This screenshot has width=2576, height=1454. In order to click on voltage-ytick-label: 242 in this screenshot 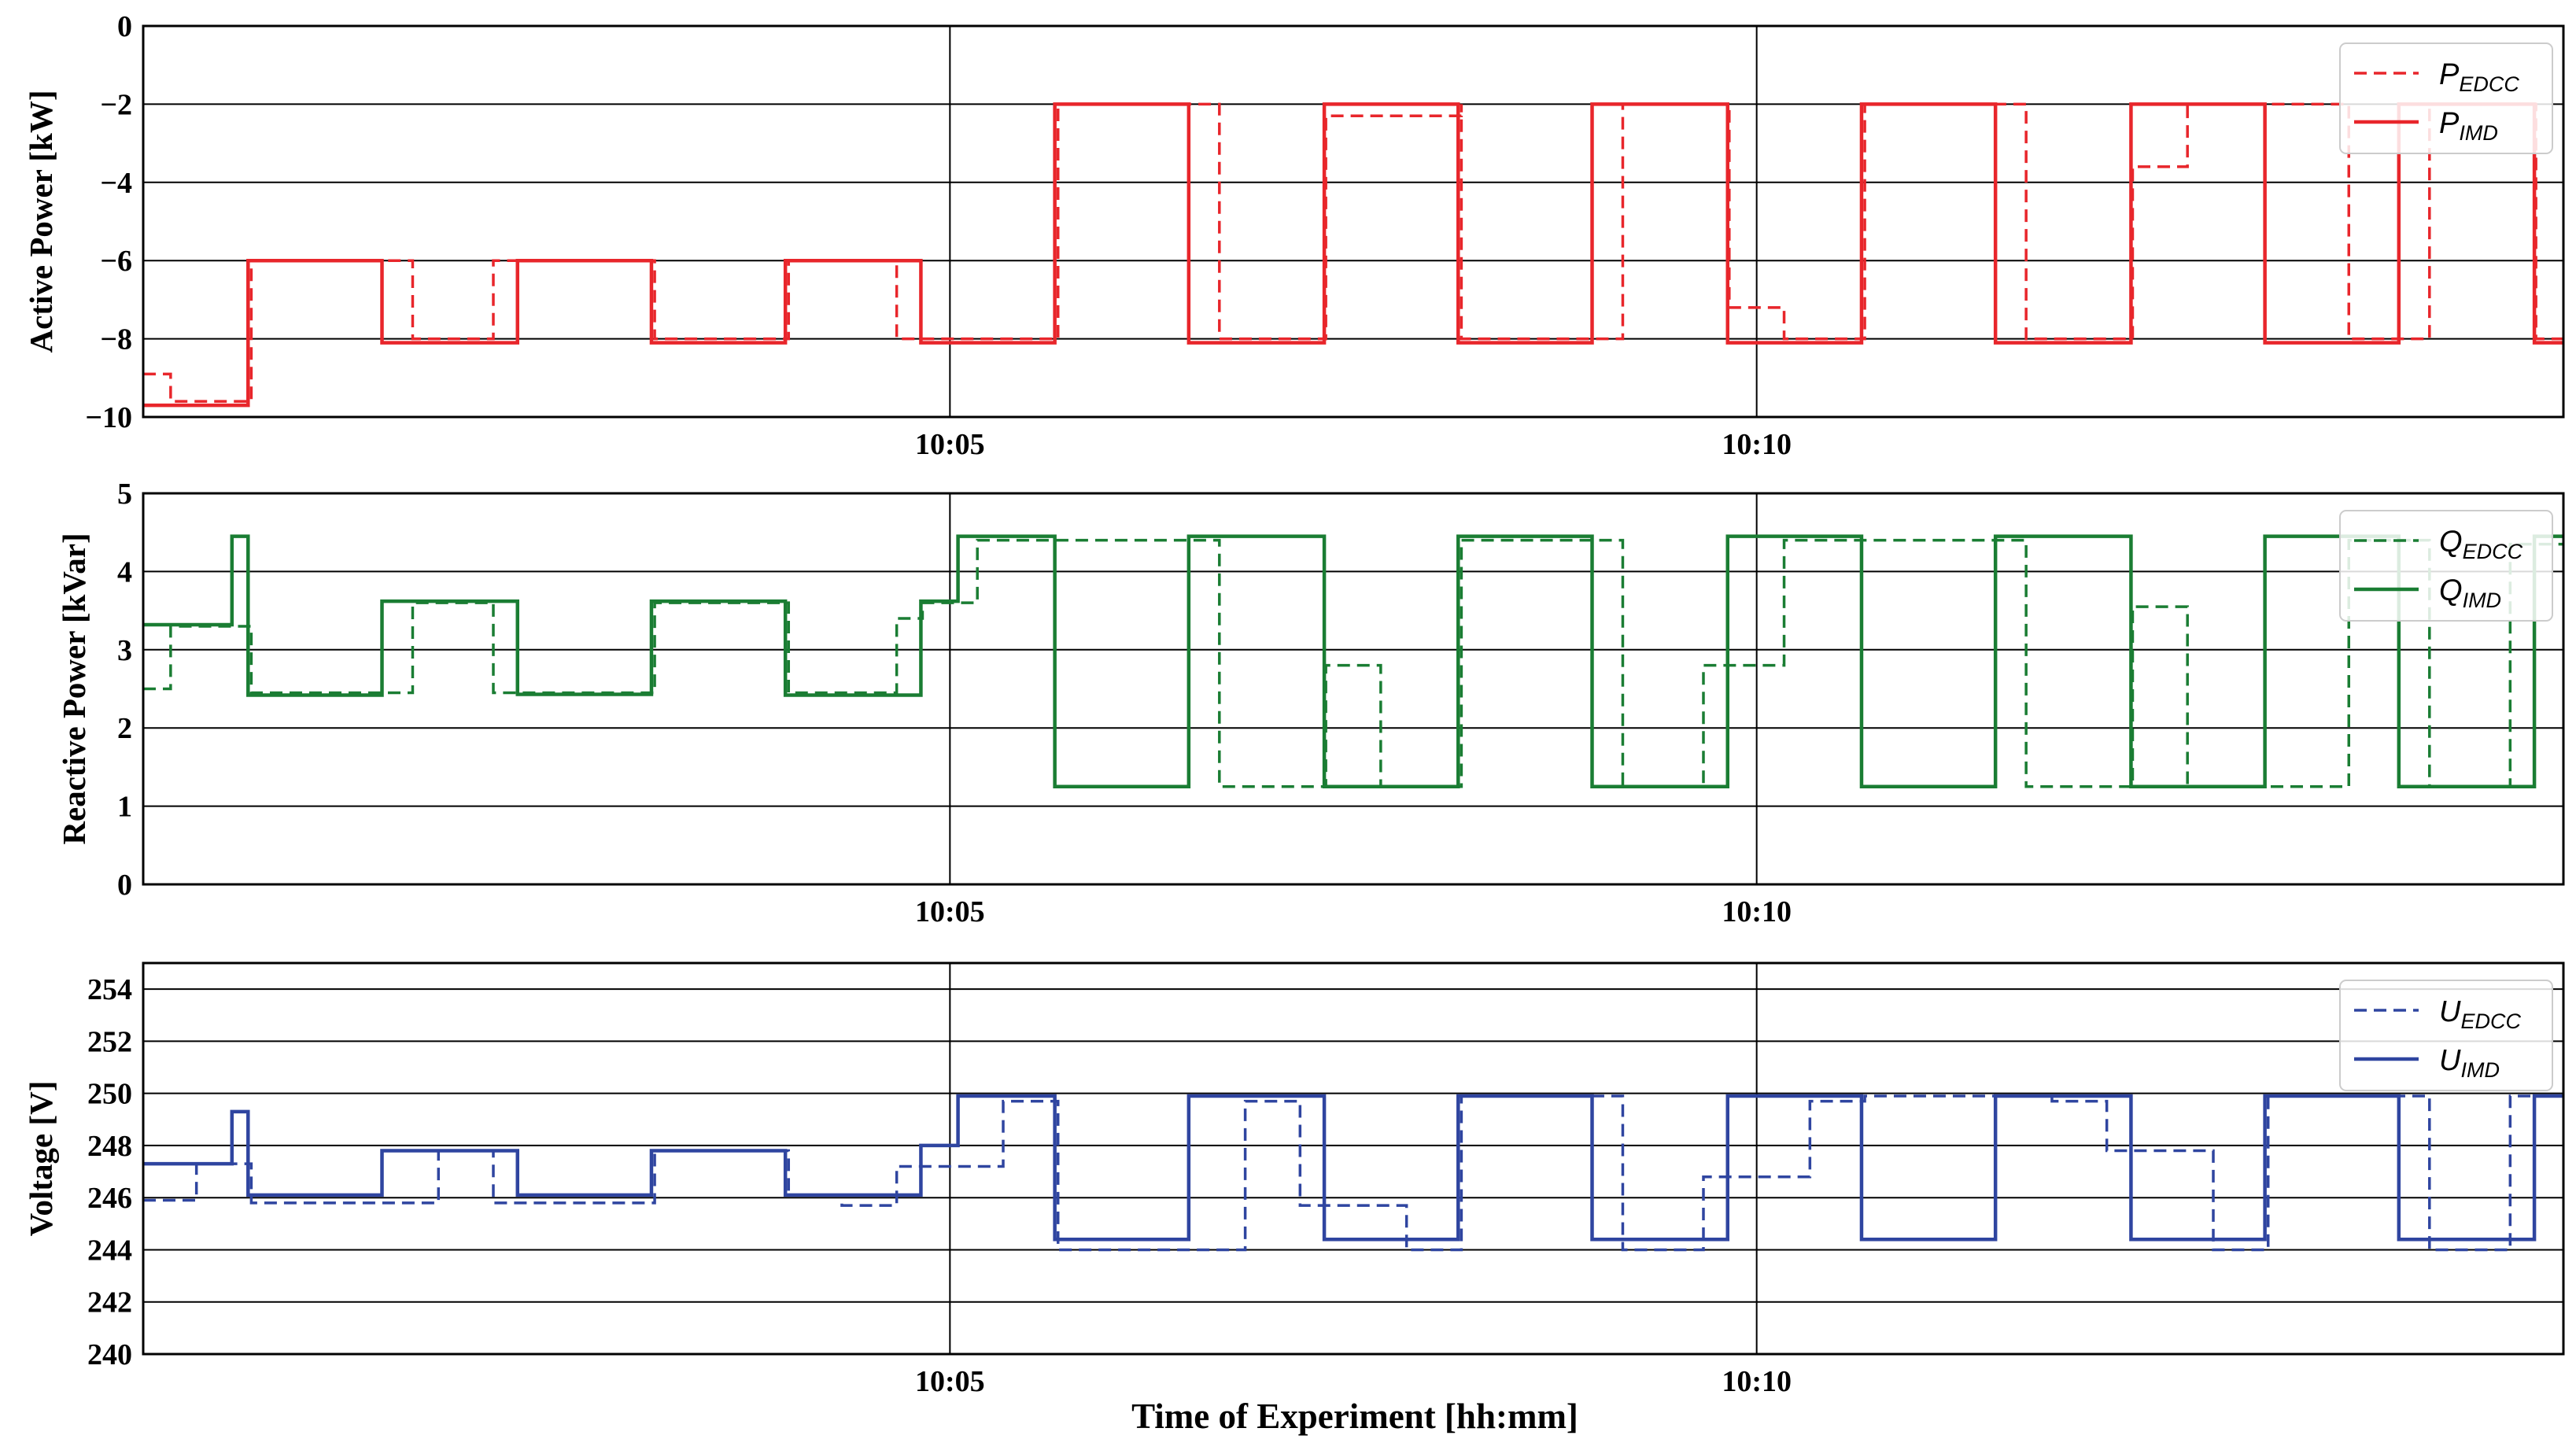, I will do `click(109, 1303)`.